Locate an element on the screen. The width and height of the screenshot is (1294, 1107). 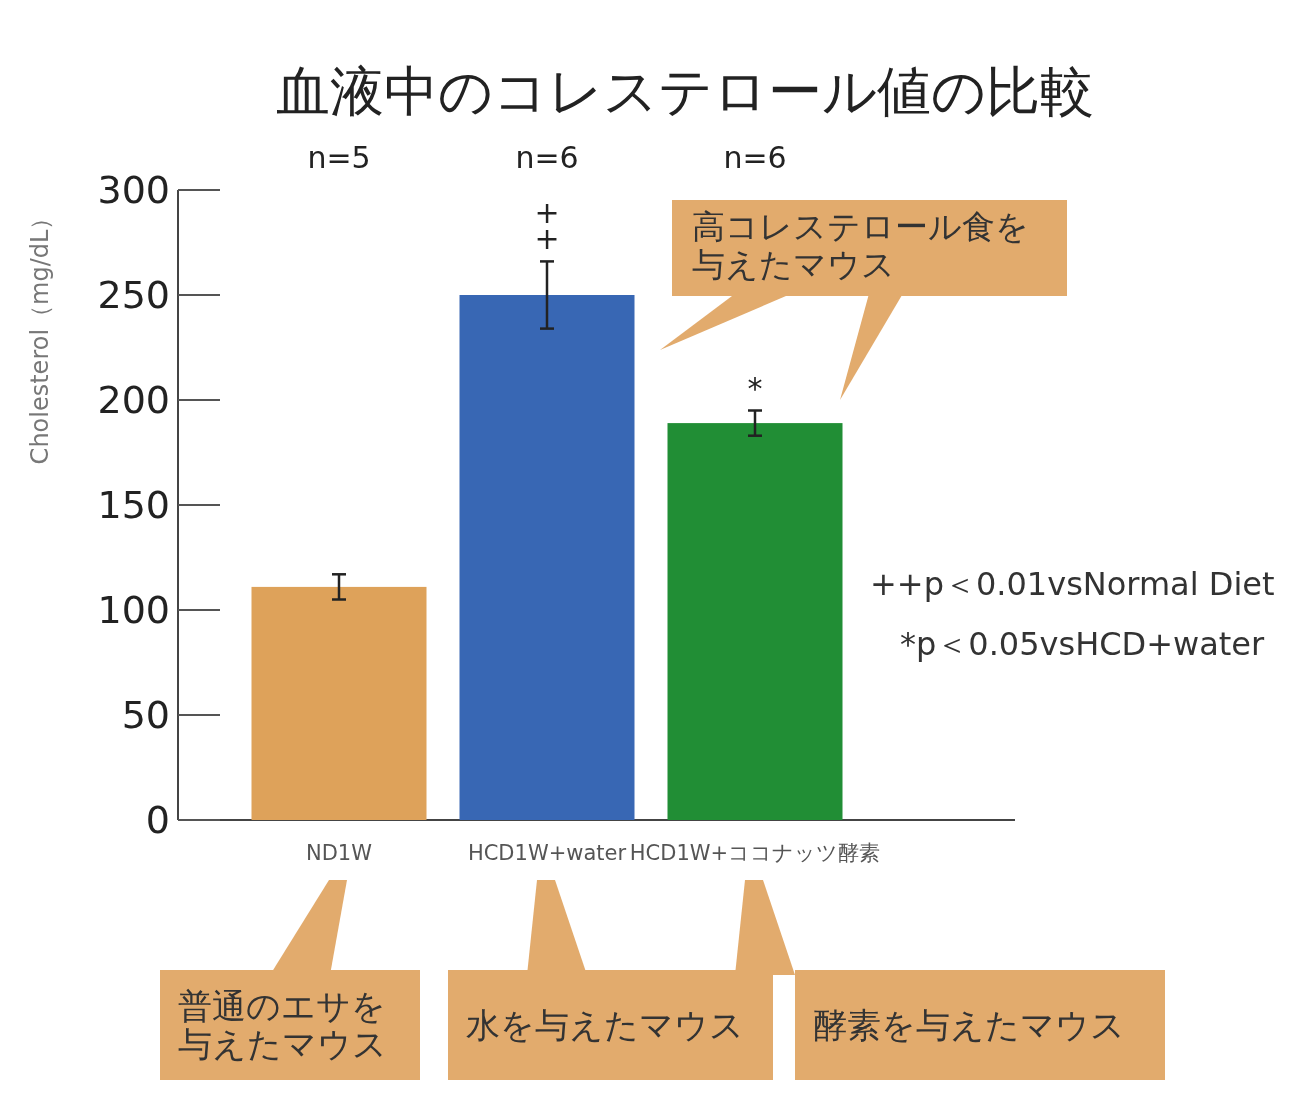
y-tick-label: 100 is located at coordinates (133, 610).